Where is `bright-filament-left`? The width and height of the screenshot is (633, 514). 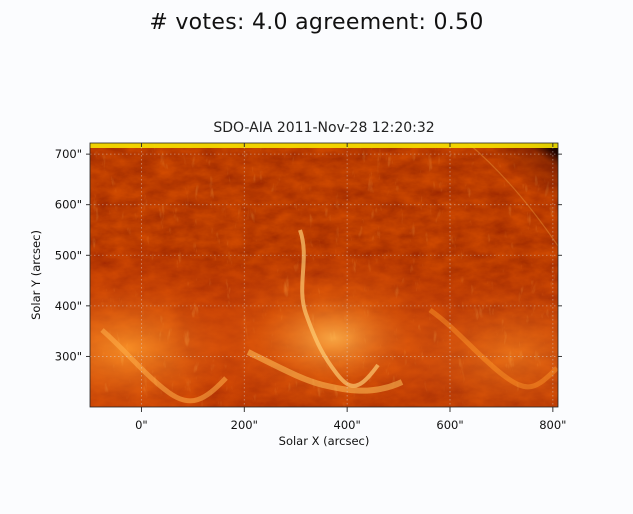 bright-filament-left is located at coordinates (164, 366).